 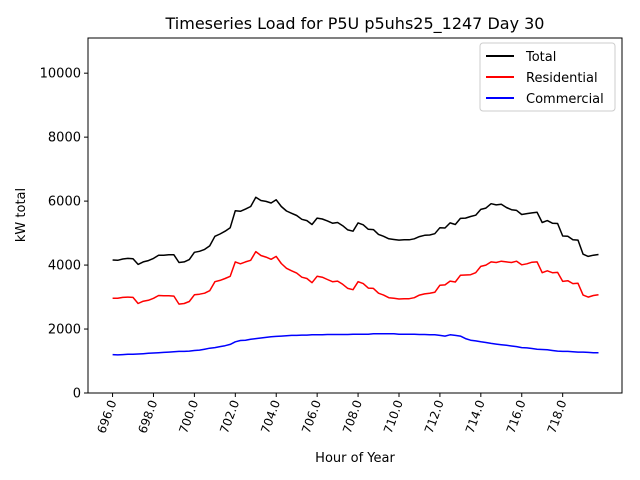 I want to click on series-line-residential, so click(x=355, y=277).